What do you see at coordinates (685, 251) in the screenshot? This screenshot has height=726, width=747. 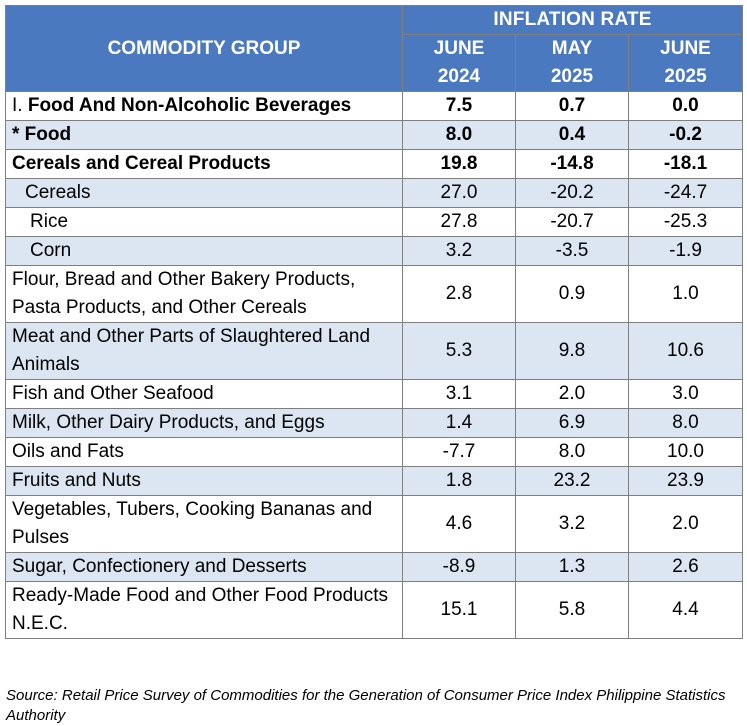 I see `value-cell: -1.9` at bounding box center [685, 251].